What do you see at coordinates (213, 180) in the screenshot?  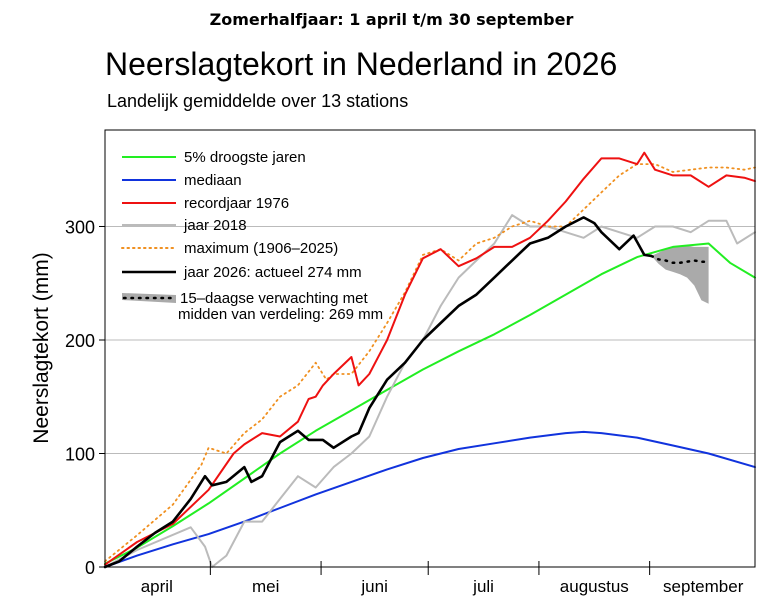 I see `legend-label-median: mediaan` at bounding box center [213, 180].